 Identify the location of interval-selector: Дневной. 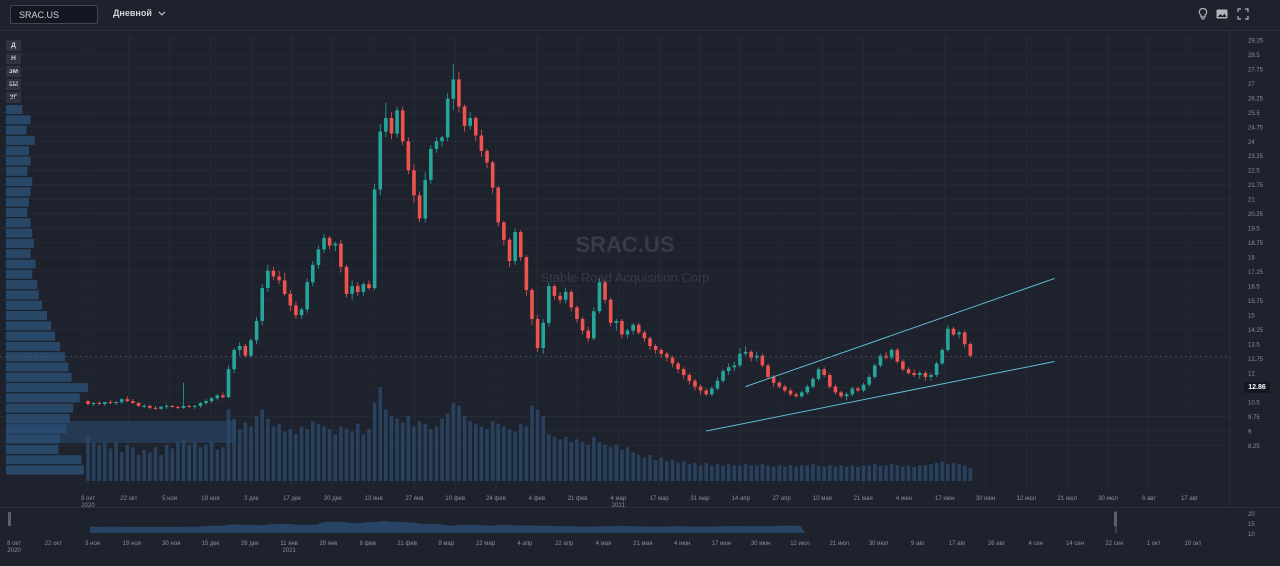
(139, 13).